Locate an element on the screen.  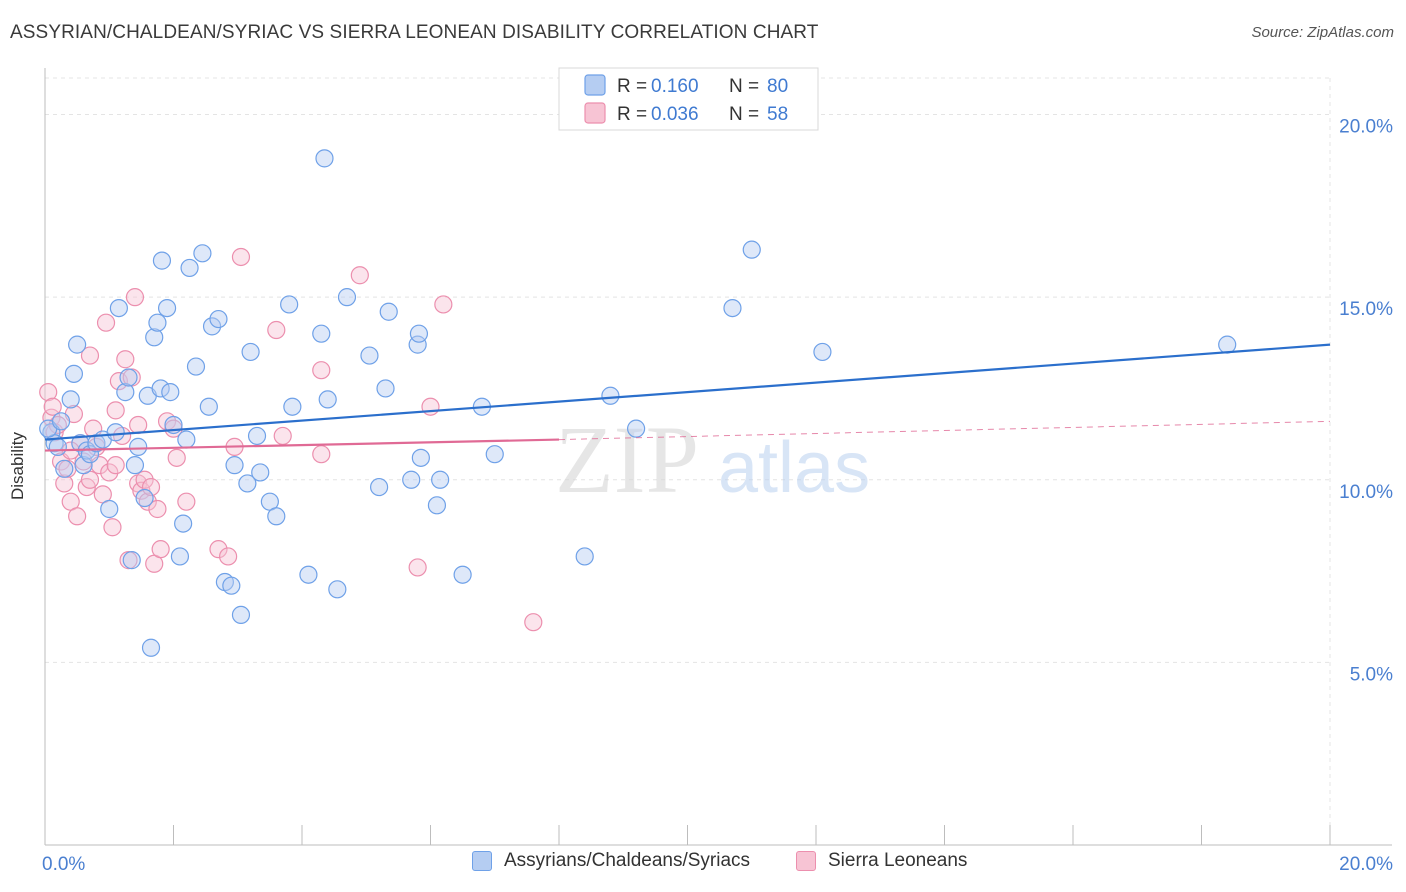
x-tick-label: 0.0% is located at coordinates (63, 864).